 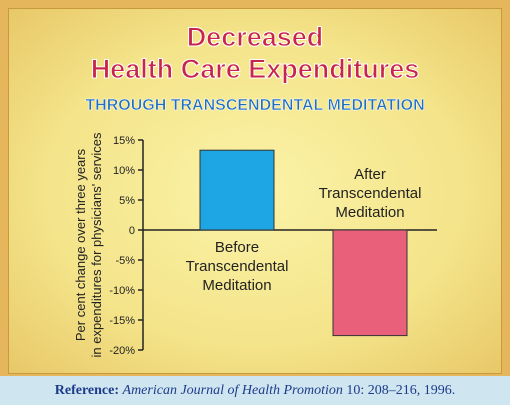 I want to click on chart-title: Health Care Expenditures, so click(x=255, y=69).